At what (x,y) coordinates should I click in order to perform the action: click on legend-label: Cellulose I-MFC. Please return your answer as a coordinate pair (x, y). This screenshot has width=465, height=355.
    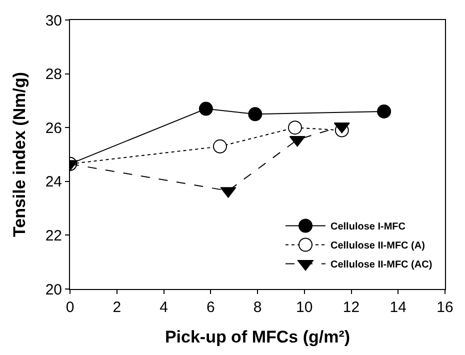
    Looking at the image, I should click on (368, 227).